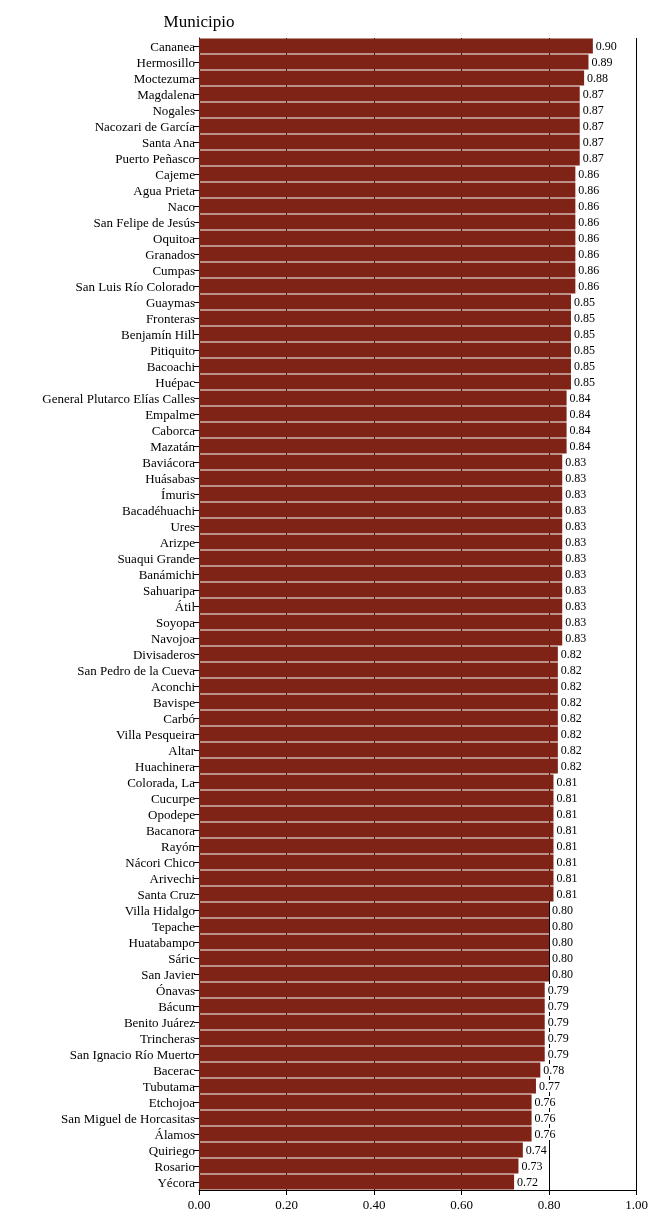 The image size is (651, 1216). I want to click on y-tick-label: Altar, so click(182, 750).